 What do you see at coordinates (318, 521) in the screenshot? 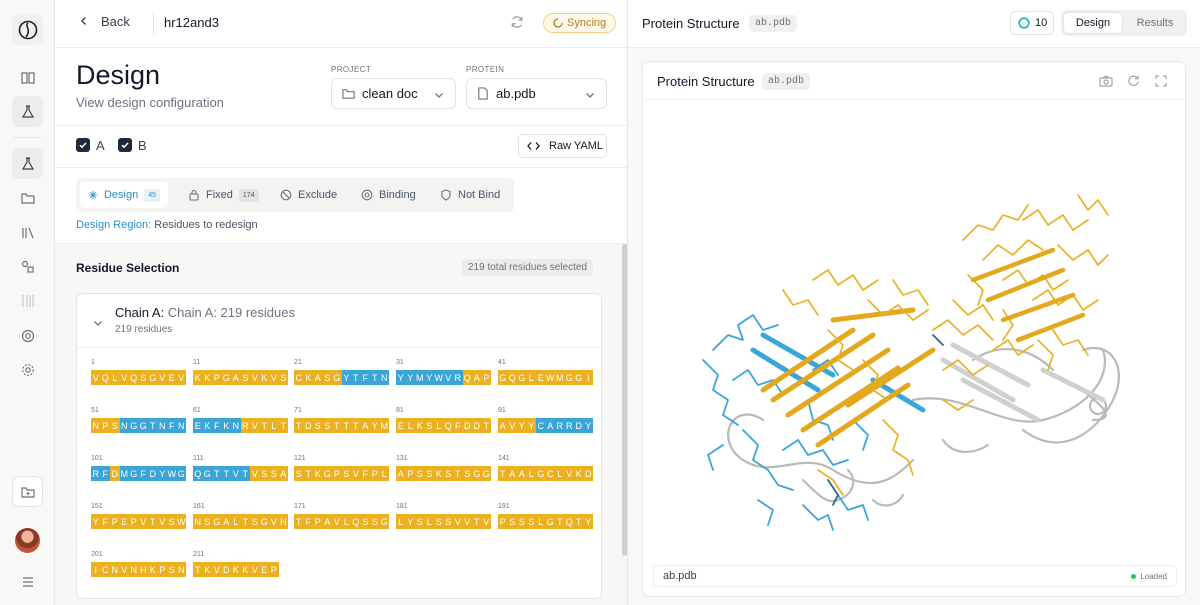
I see `residue: P` at bounding box center [318, 521].